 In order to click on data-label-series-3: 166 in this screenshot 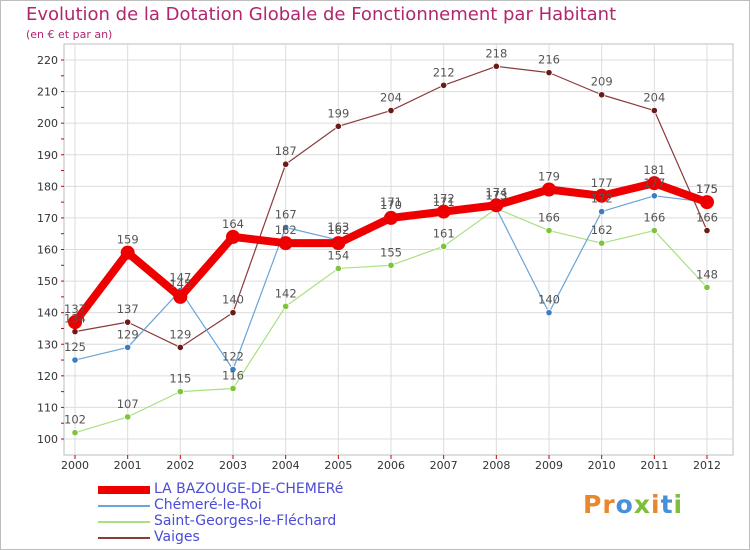, I will do `click(707, 218)`.